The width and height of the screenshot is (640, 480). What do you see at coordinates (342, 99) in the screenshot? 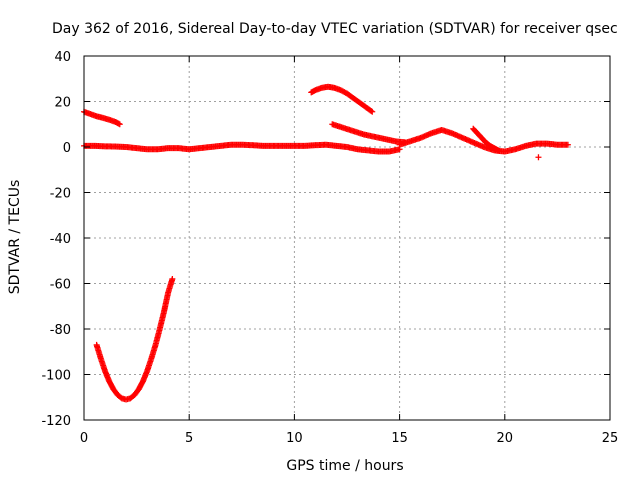
I see `series-hump-11-13.7h` at bounding box center [342, 99].